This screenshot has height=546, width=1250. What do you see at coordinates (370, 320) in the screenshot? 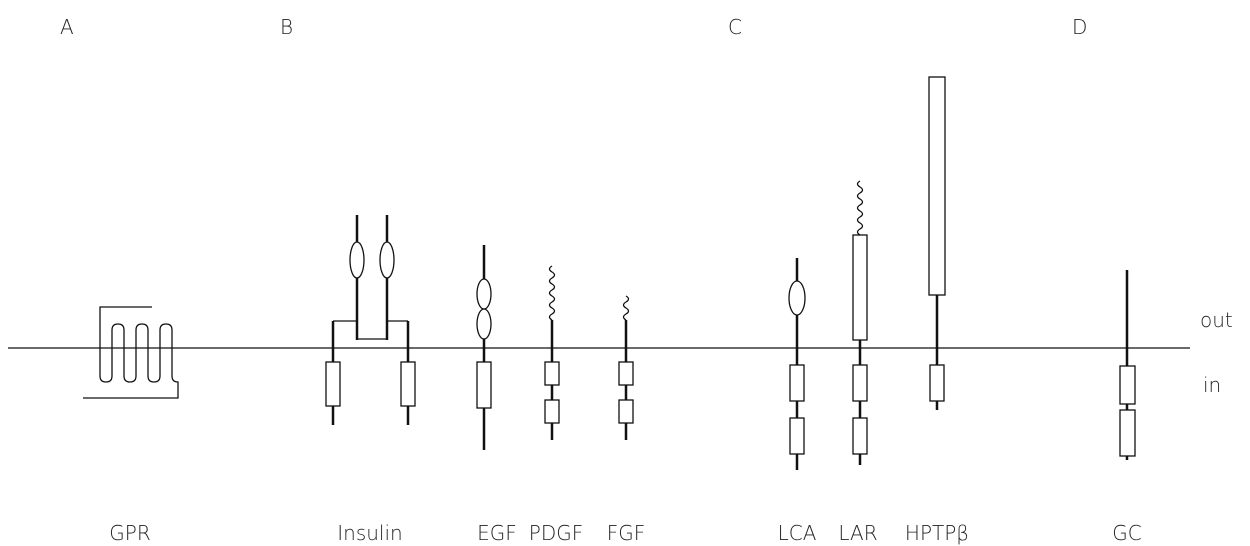
I see `insulin-receptor` at bounding box center [370, 320].